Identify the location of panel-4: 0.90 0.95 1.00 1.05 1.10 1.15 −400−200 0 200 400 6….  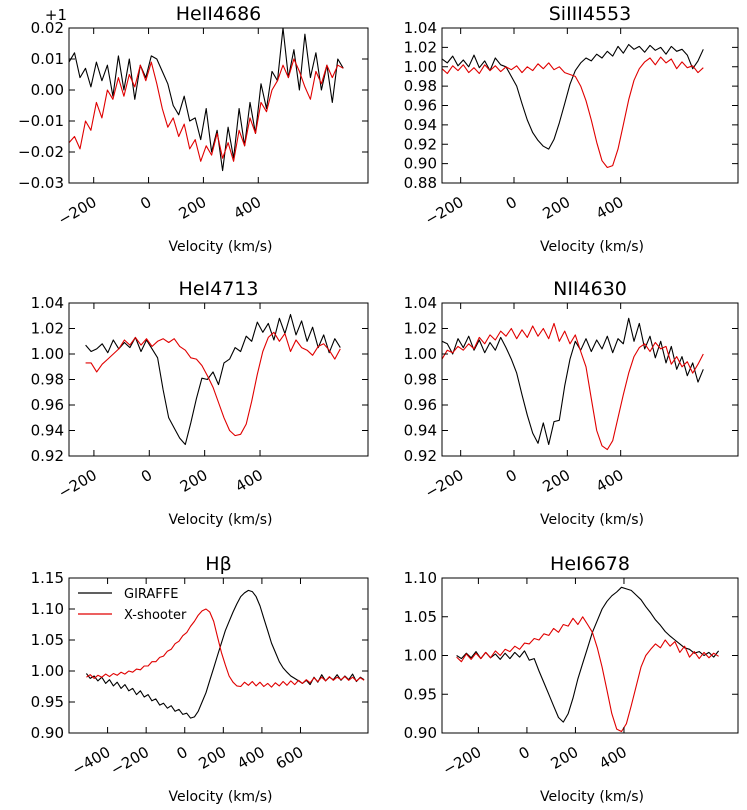
(200, 679).